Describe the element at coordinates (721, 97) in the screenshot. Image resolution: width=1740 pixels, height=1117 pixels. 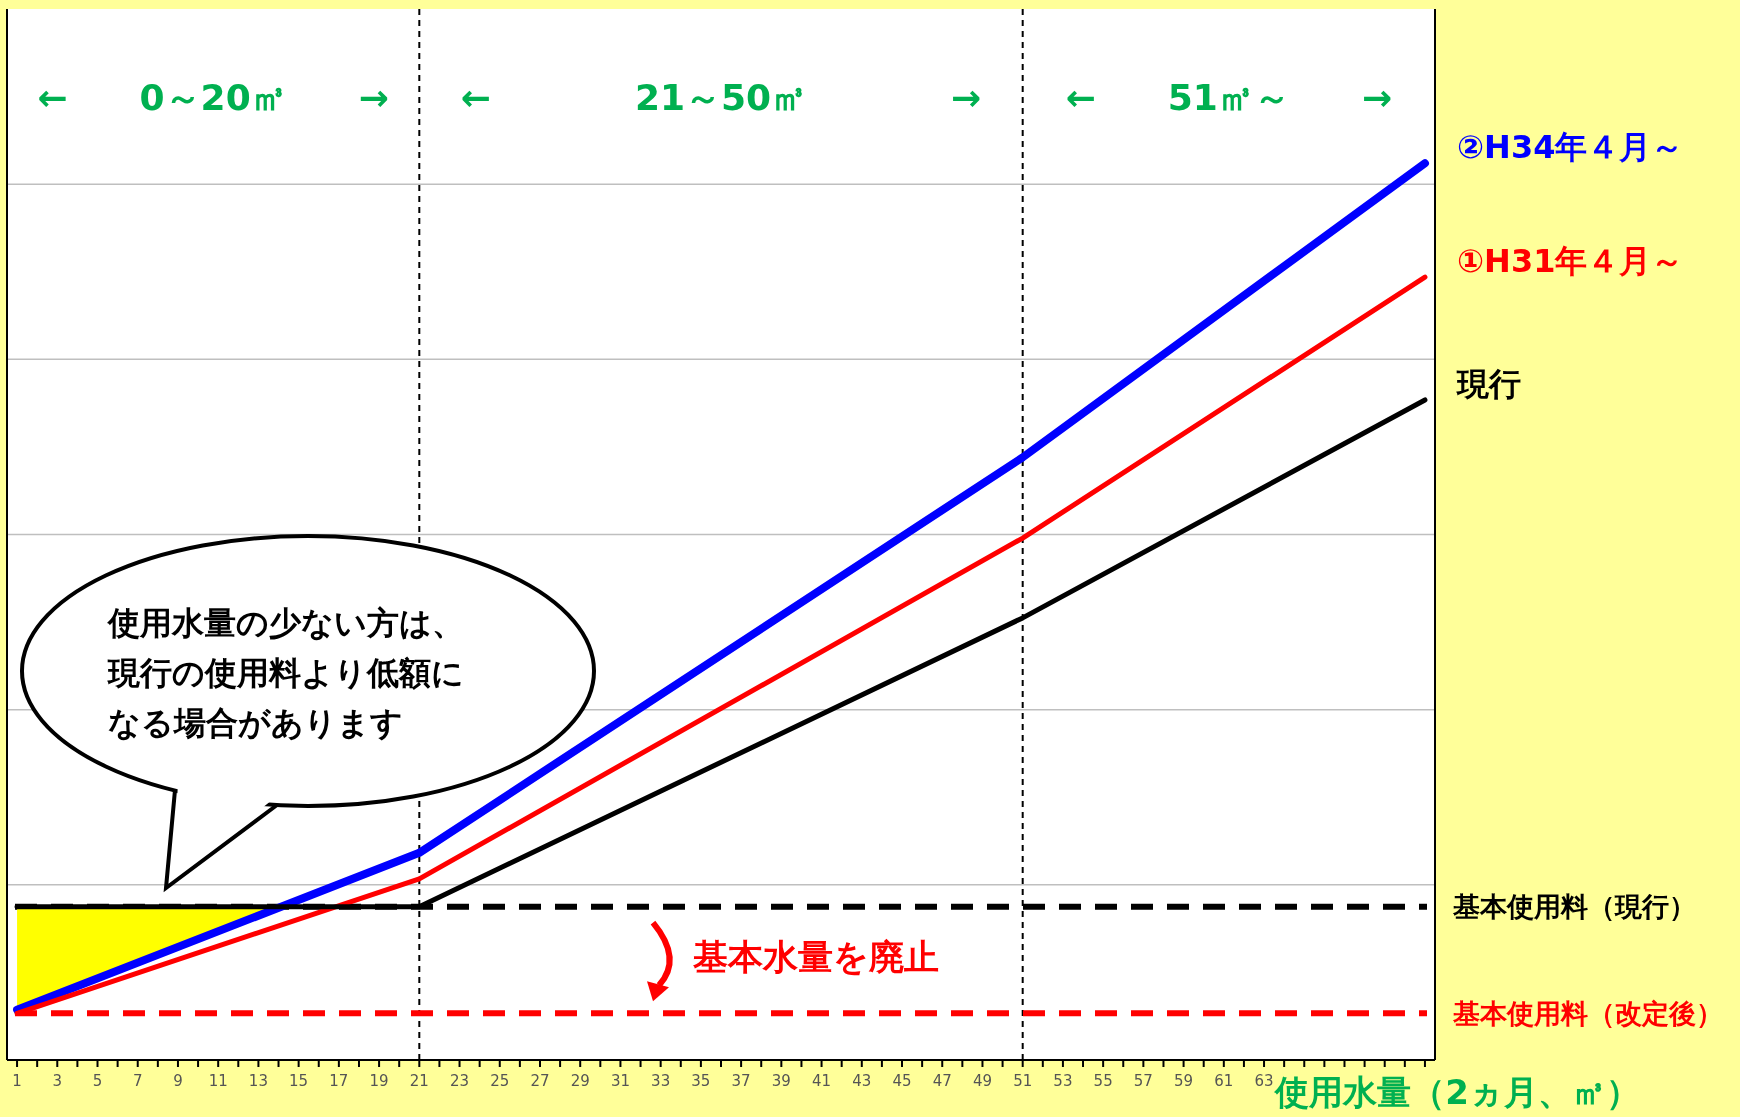
I see `text: ← 21～50㎥ →` at that location.